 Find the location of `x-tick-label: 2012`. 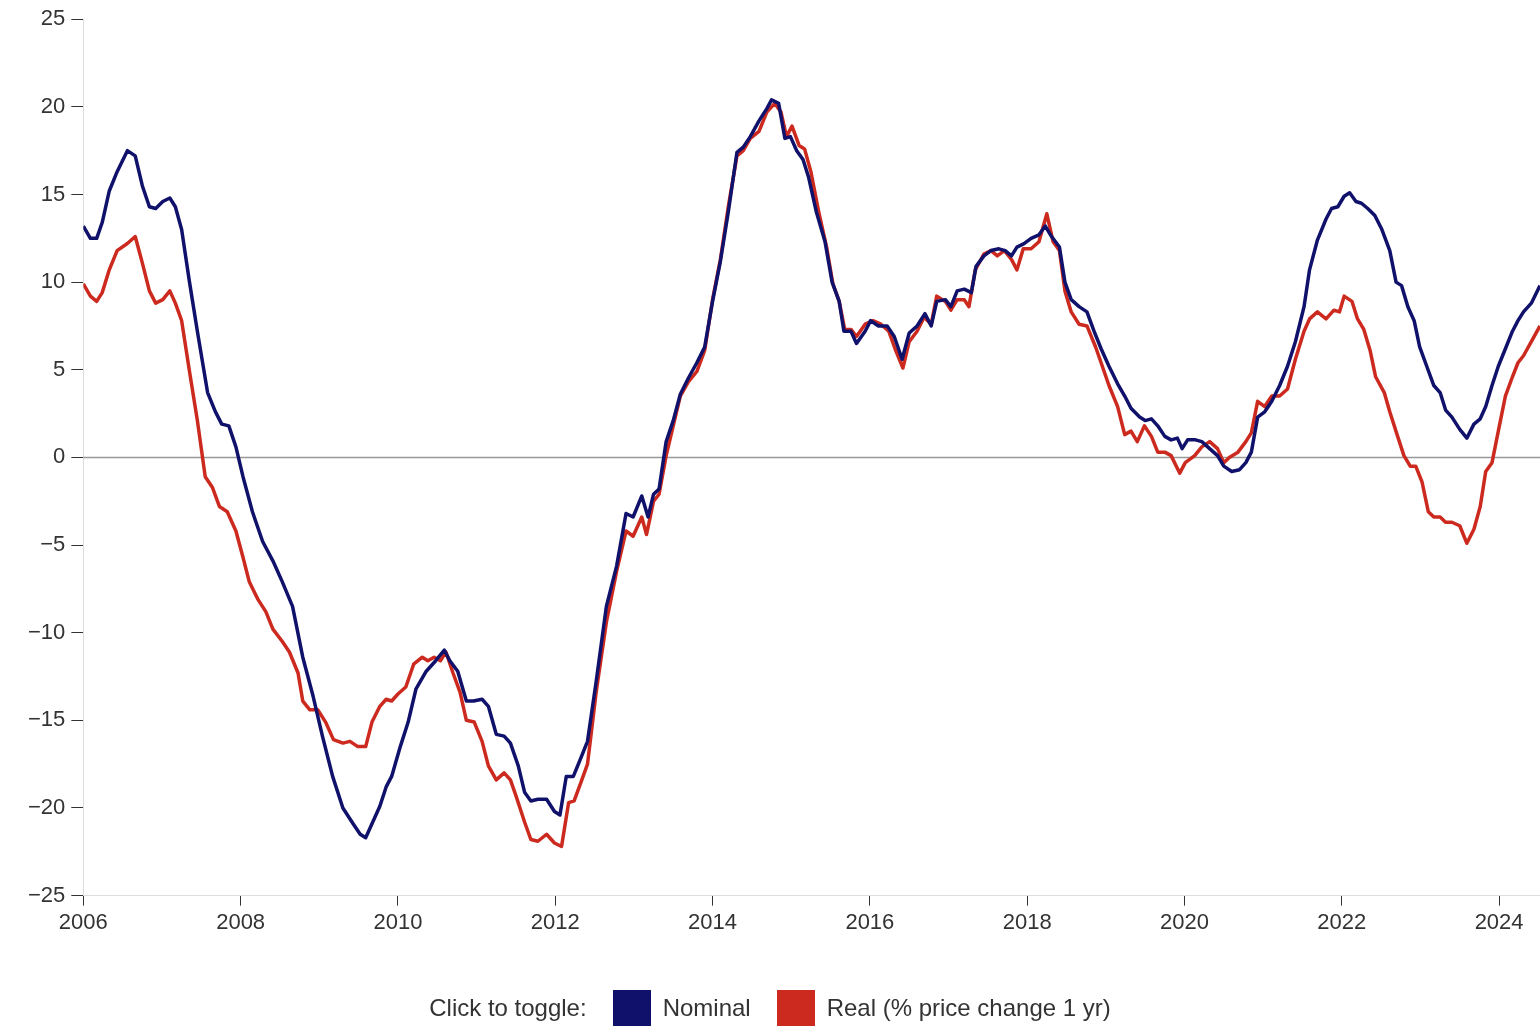

x-tick-label: 2012 is located at coordinates (555, 921).